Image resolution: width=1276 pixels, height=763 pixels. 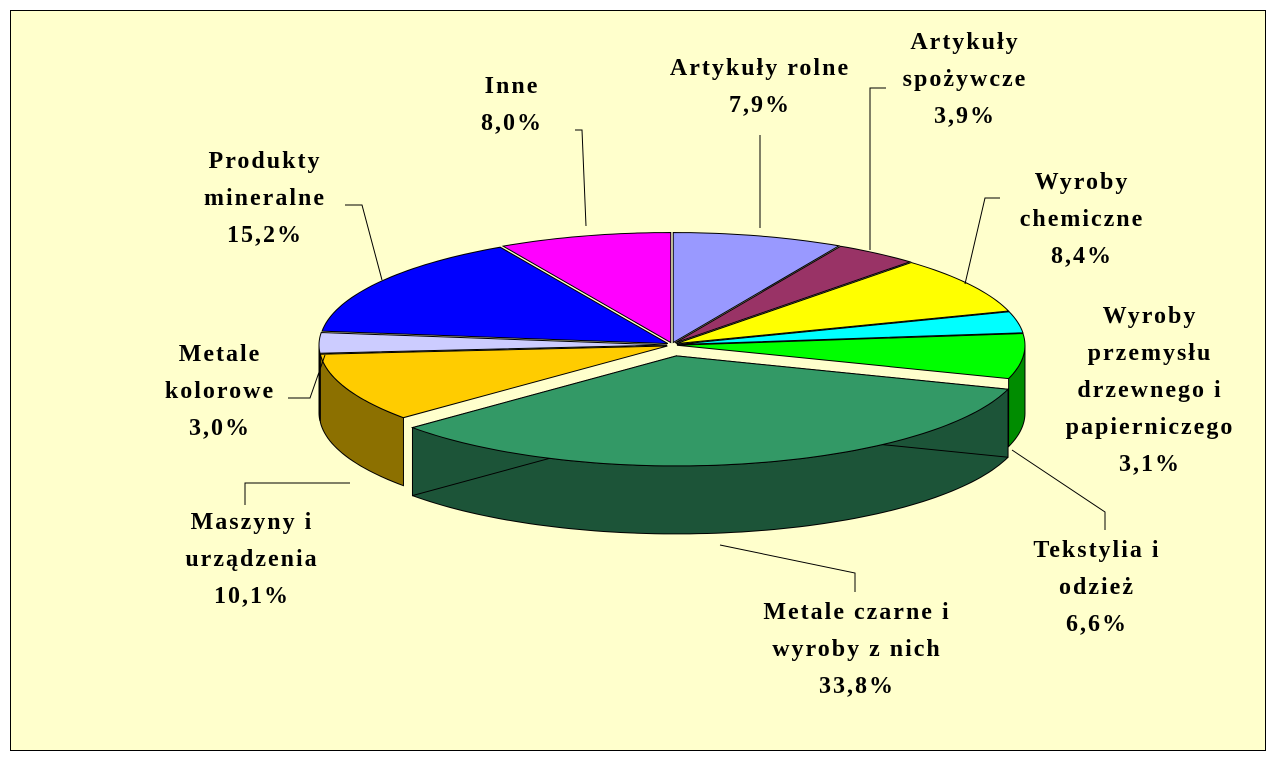 I want to click on value-label: 6,6%, so click(x=1097, y=624).